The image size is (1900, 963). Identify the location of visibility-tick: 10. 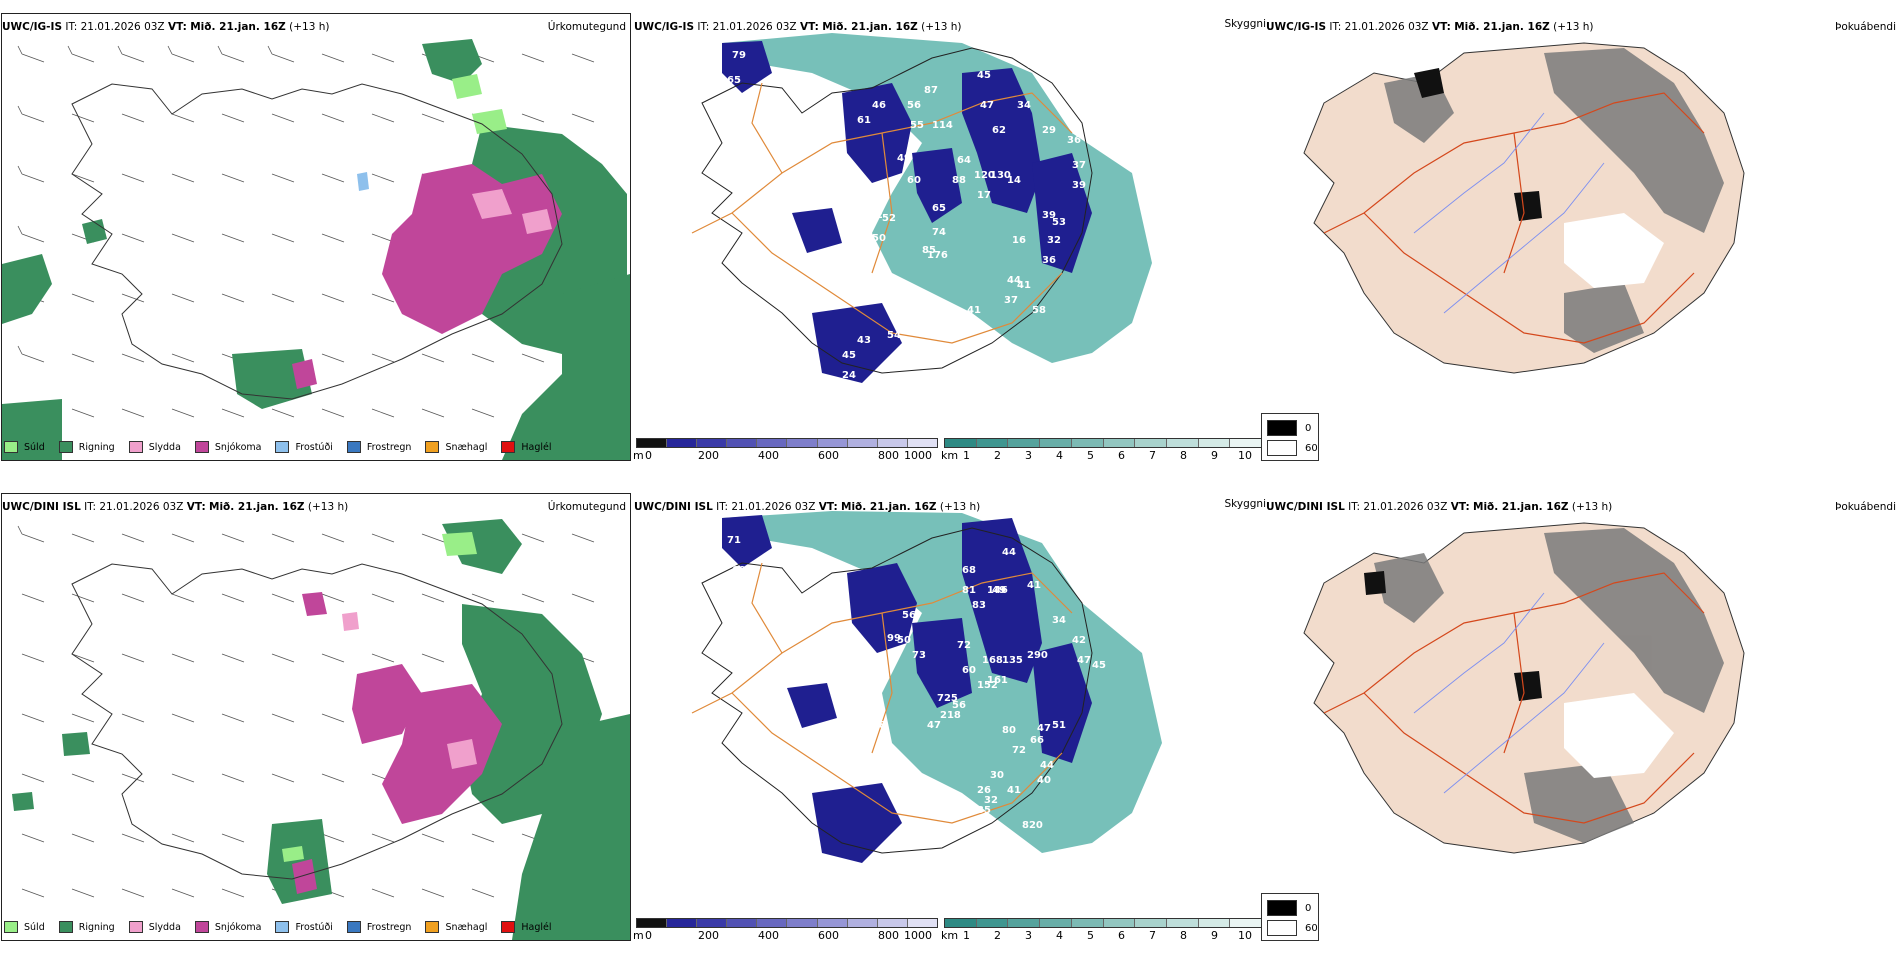
(1245, 935).